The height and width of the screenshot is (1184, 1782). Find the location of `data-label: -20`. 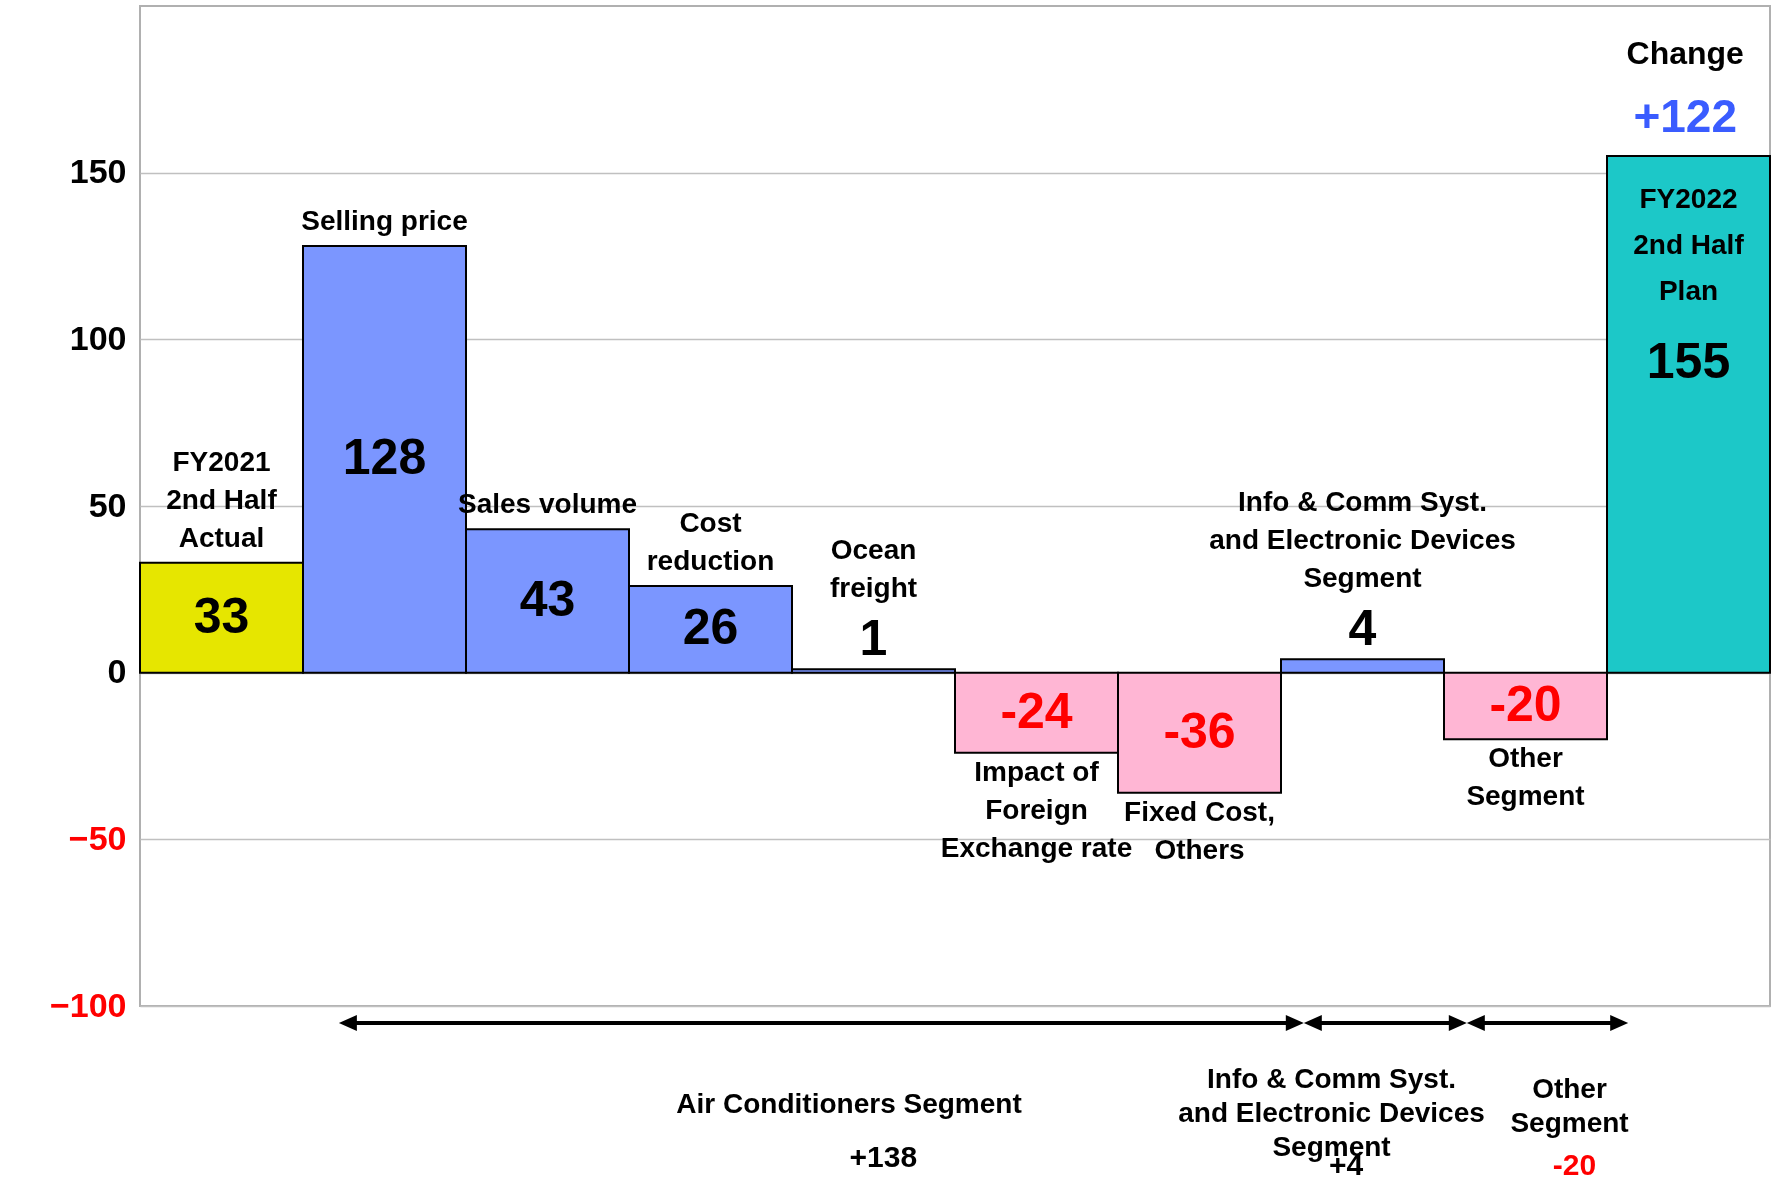

data-label: -20 is located at coordinates (1525, 704).